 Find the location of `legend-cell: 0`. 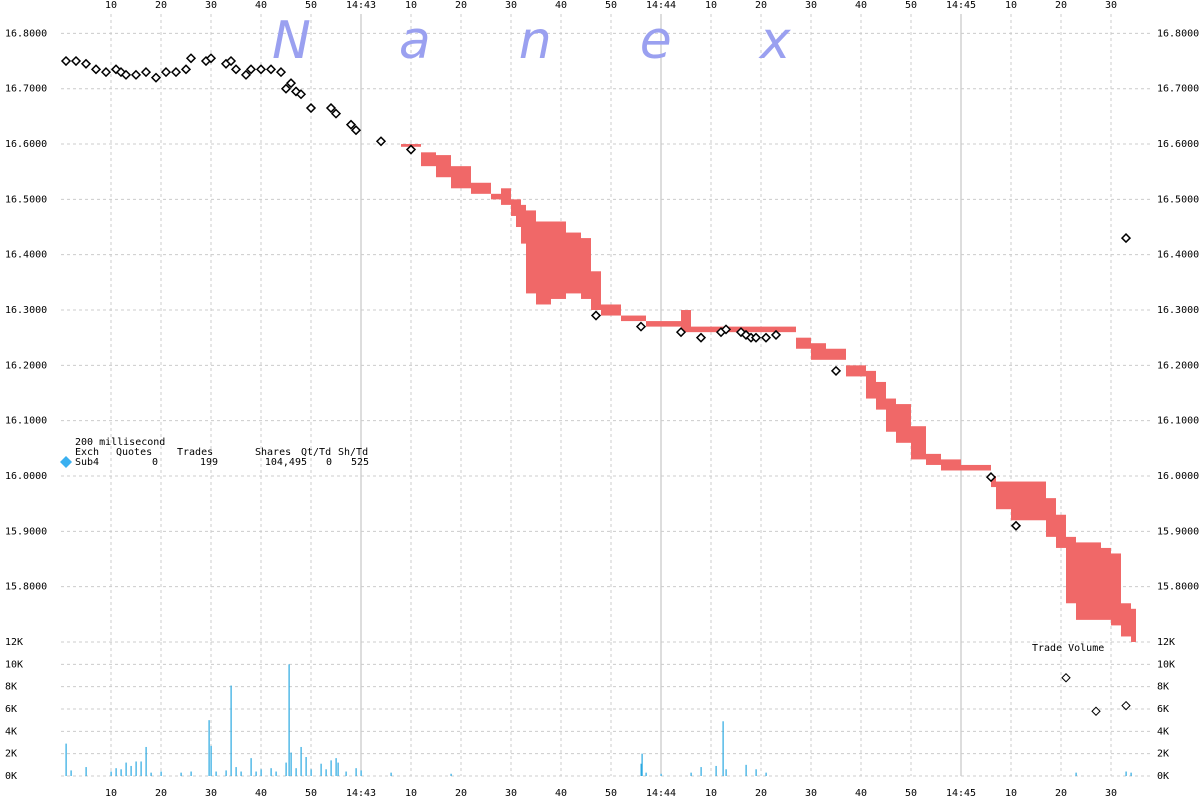

legend-cell: 0 is located at coordinates (155, 462).